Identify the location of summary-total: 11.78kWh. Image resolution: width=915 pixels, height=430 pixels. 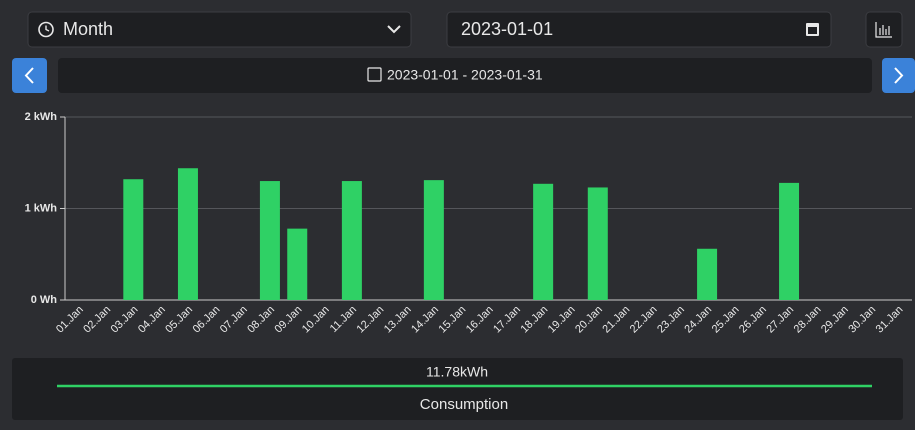
(457, 372).